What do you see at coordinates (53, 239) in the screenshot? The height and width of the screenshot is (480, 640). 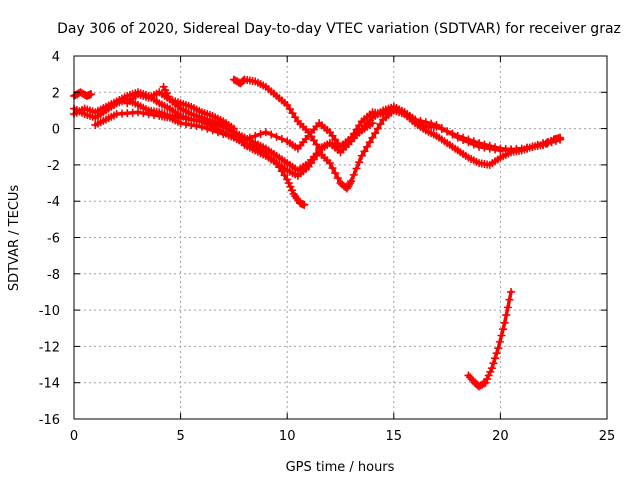 I see `y-tick-label: -6` at bounding box center [53, 239].